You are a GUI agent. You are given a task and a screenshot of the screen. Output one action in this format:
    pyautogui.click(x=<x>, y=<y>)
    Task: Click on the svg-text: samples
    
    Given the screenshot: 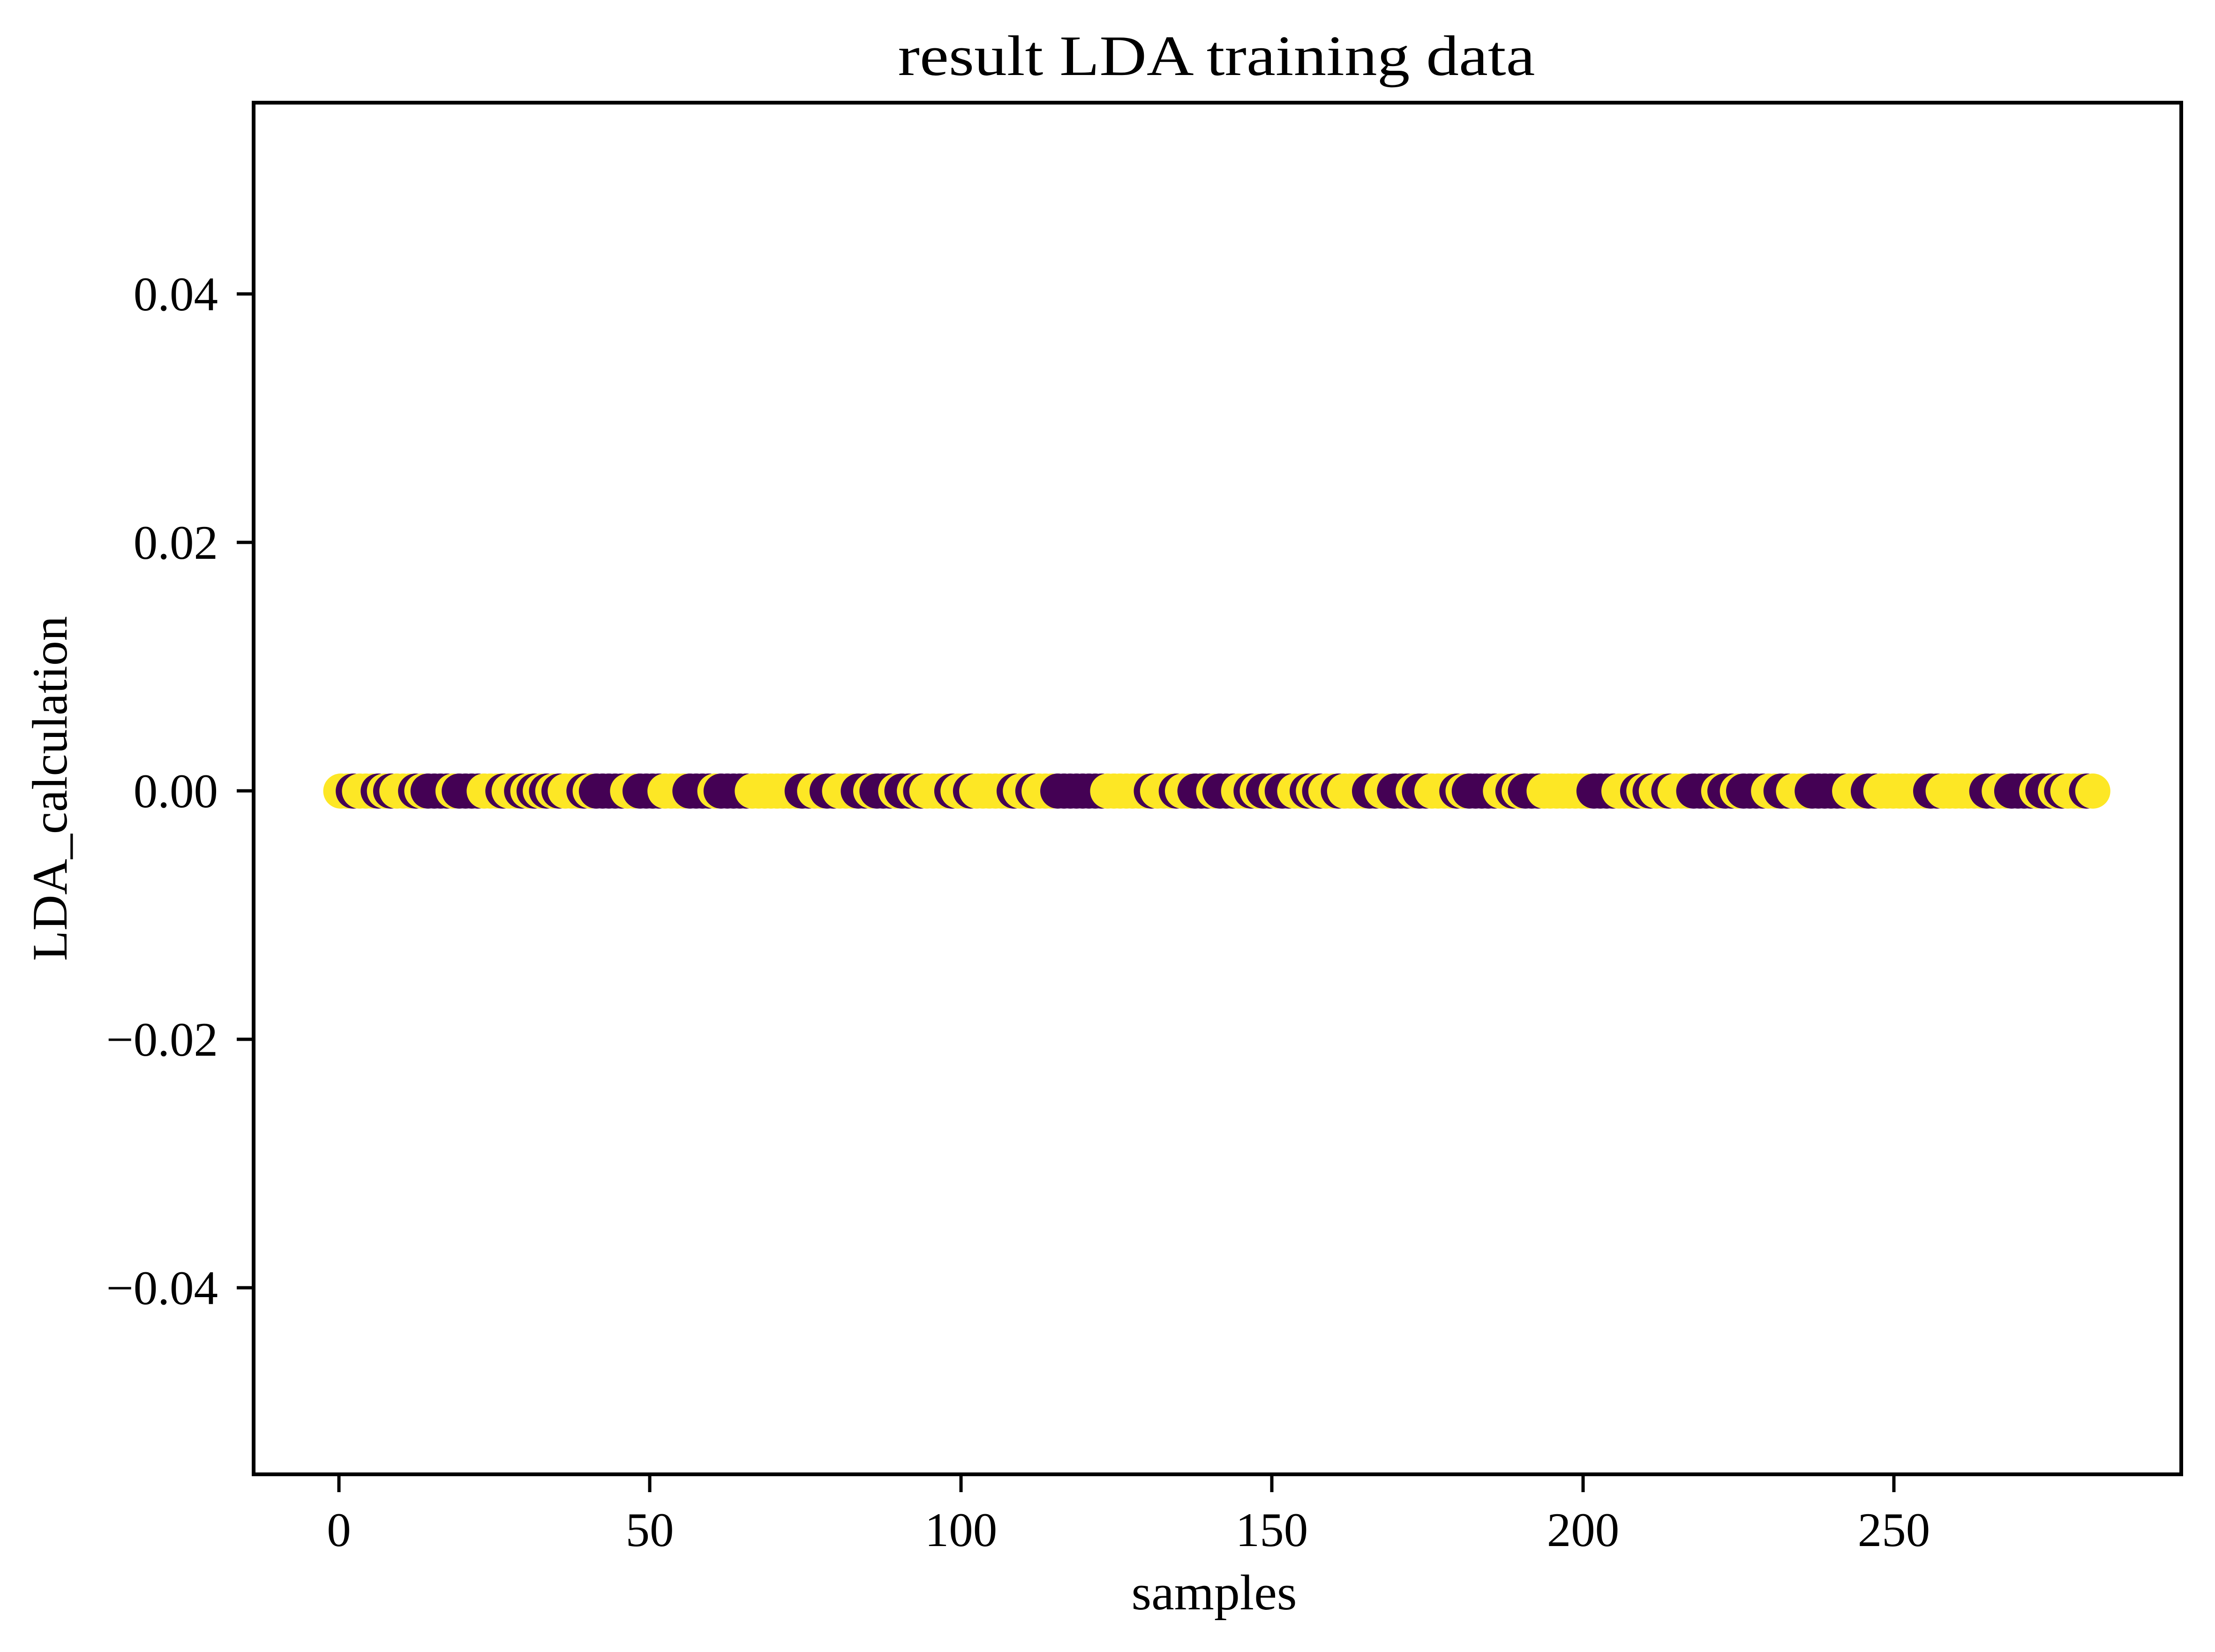 What is the action you would take?
    pyautogui.click(x=1215, y=1593)
    